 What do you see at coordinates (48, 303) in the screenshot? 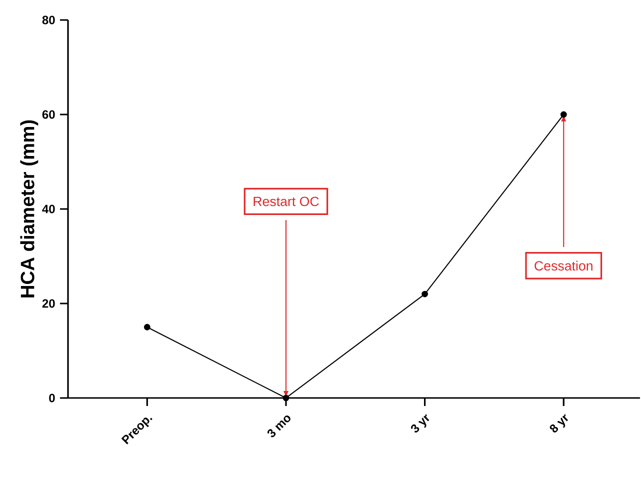
I see `y-tick-label: 20` at bounding box center [48, 303].